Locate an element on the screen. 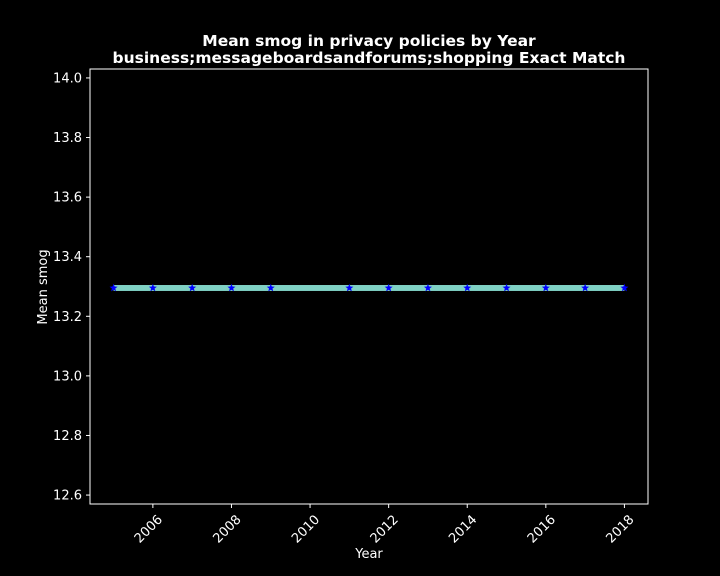 The height and width of the screenshot is (576, 720). y-tick-label: 12.8 is located at coordinates (67, 436).